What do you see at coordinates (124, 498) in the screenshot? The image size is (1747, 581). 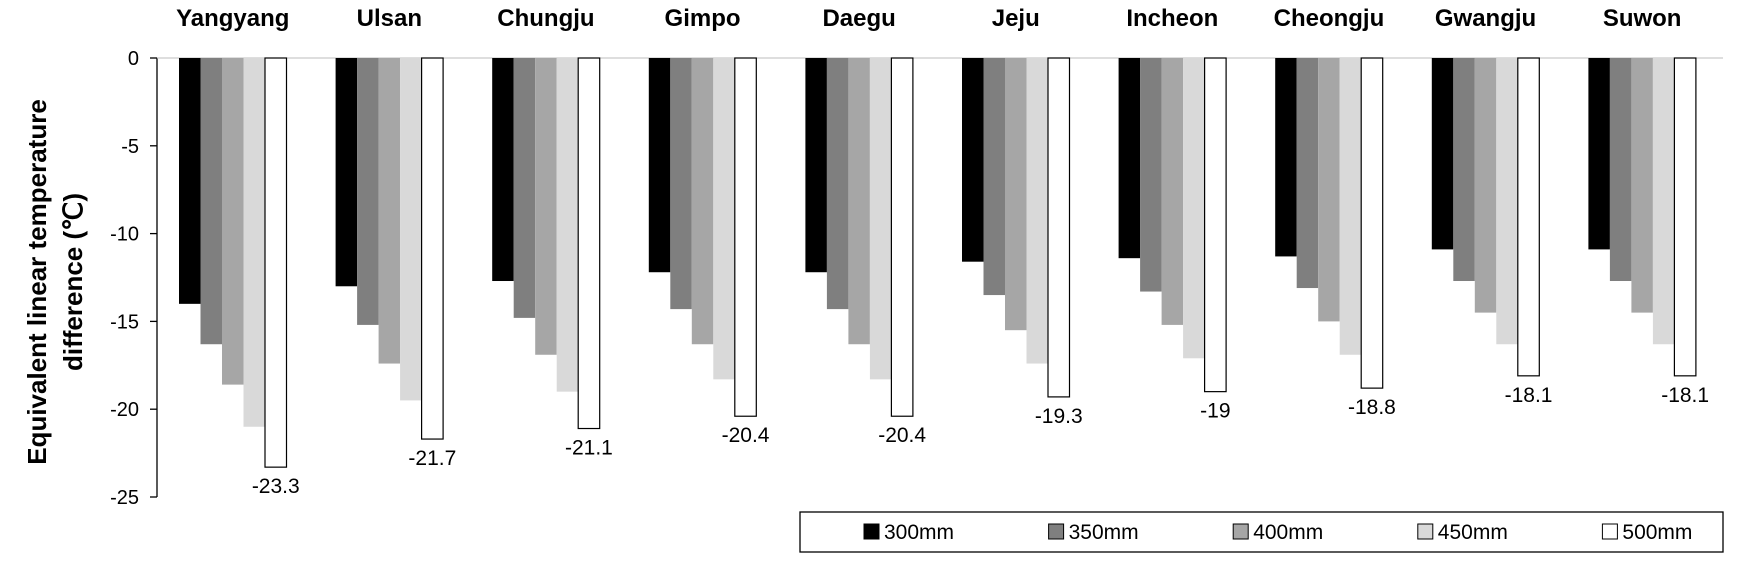 I see `y-tick-label: -25` at bounding box center [124, 498].